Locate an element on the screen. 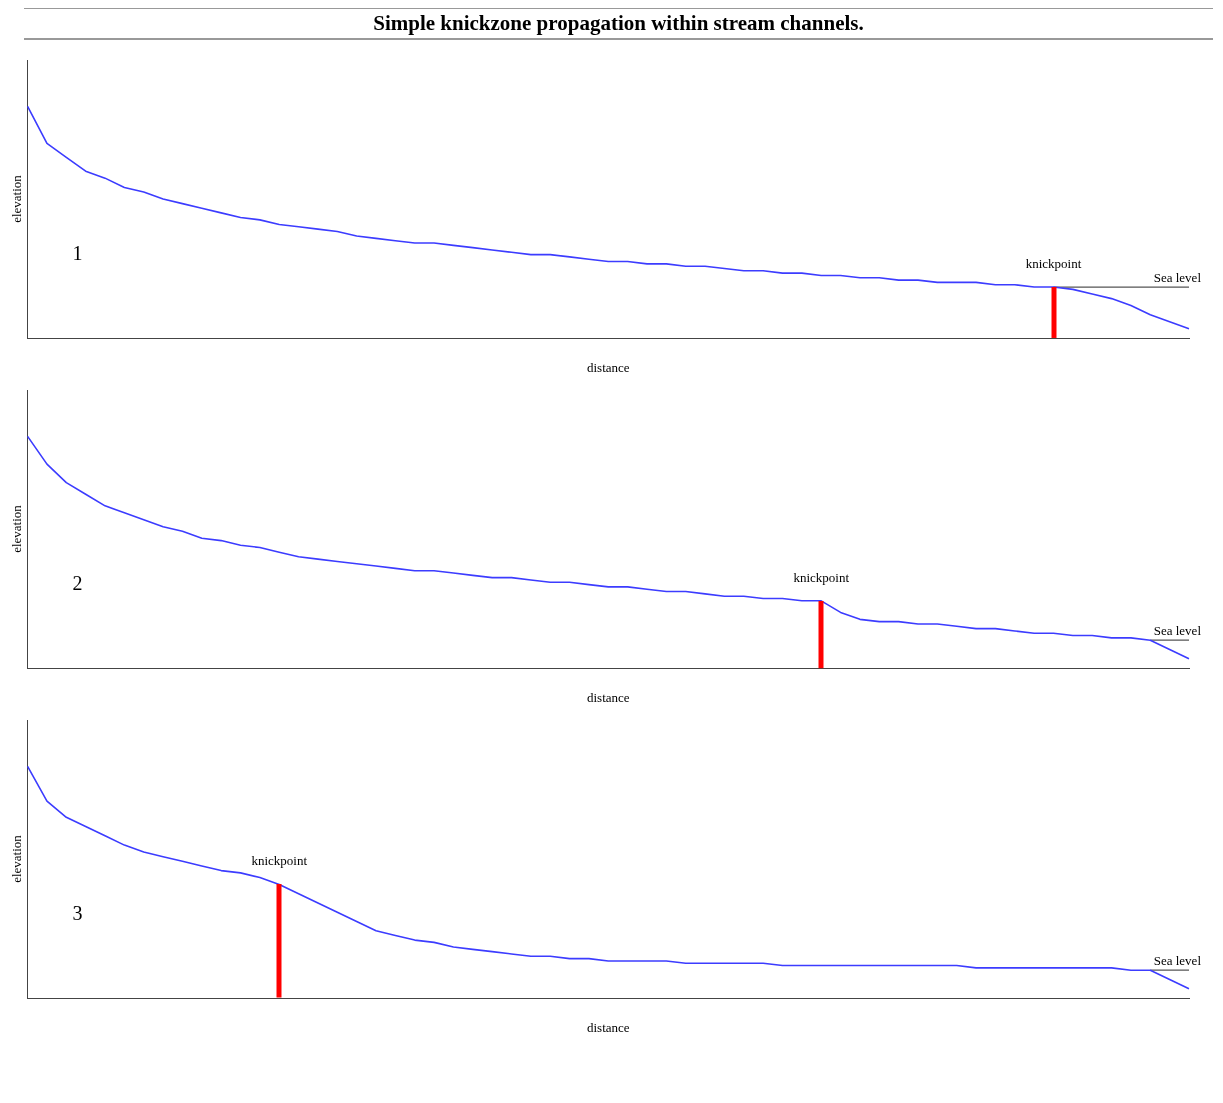 The image size is (1223, 1103). annotation: 2 is located at coordinates (77, 582).